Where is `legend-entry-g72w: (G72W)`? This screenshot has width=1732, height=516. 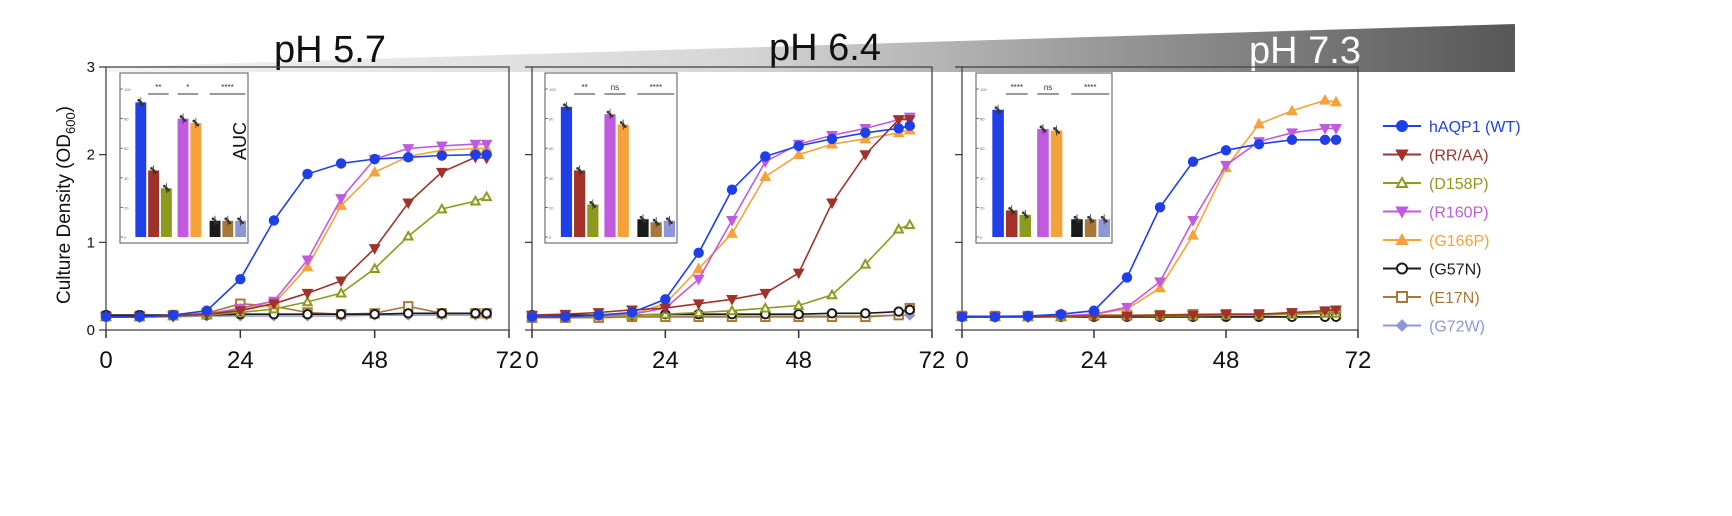 legend-entry-g72w: (G72W) is located at coordinates (1434, 327).